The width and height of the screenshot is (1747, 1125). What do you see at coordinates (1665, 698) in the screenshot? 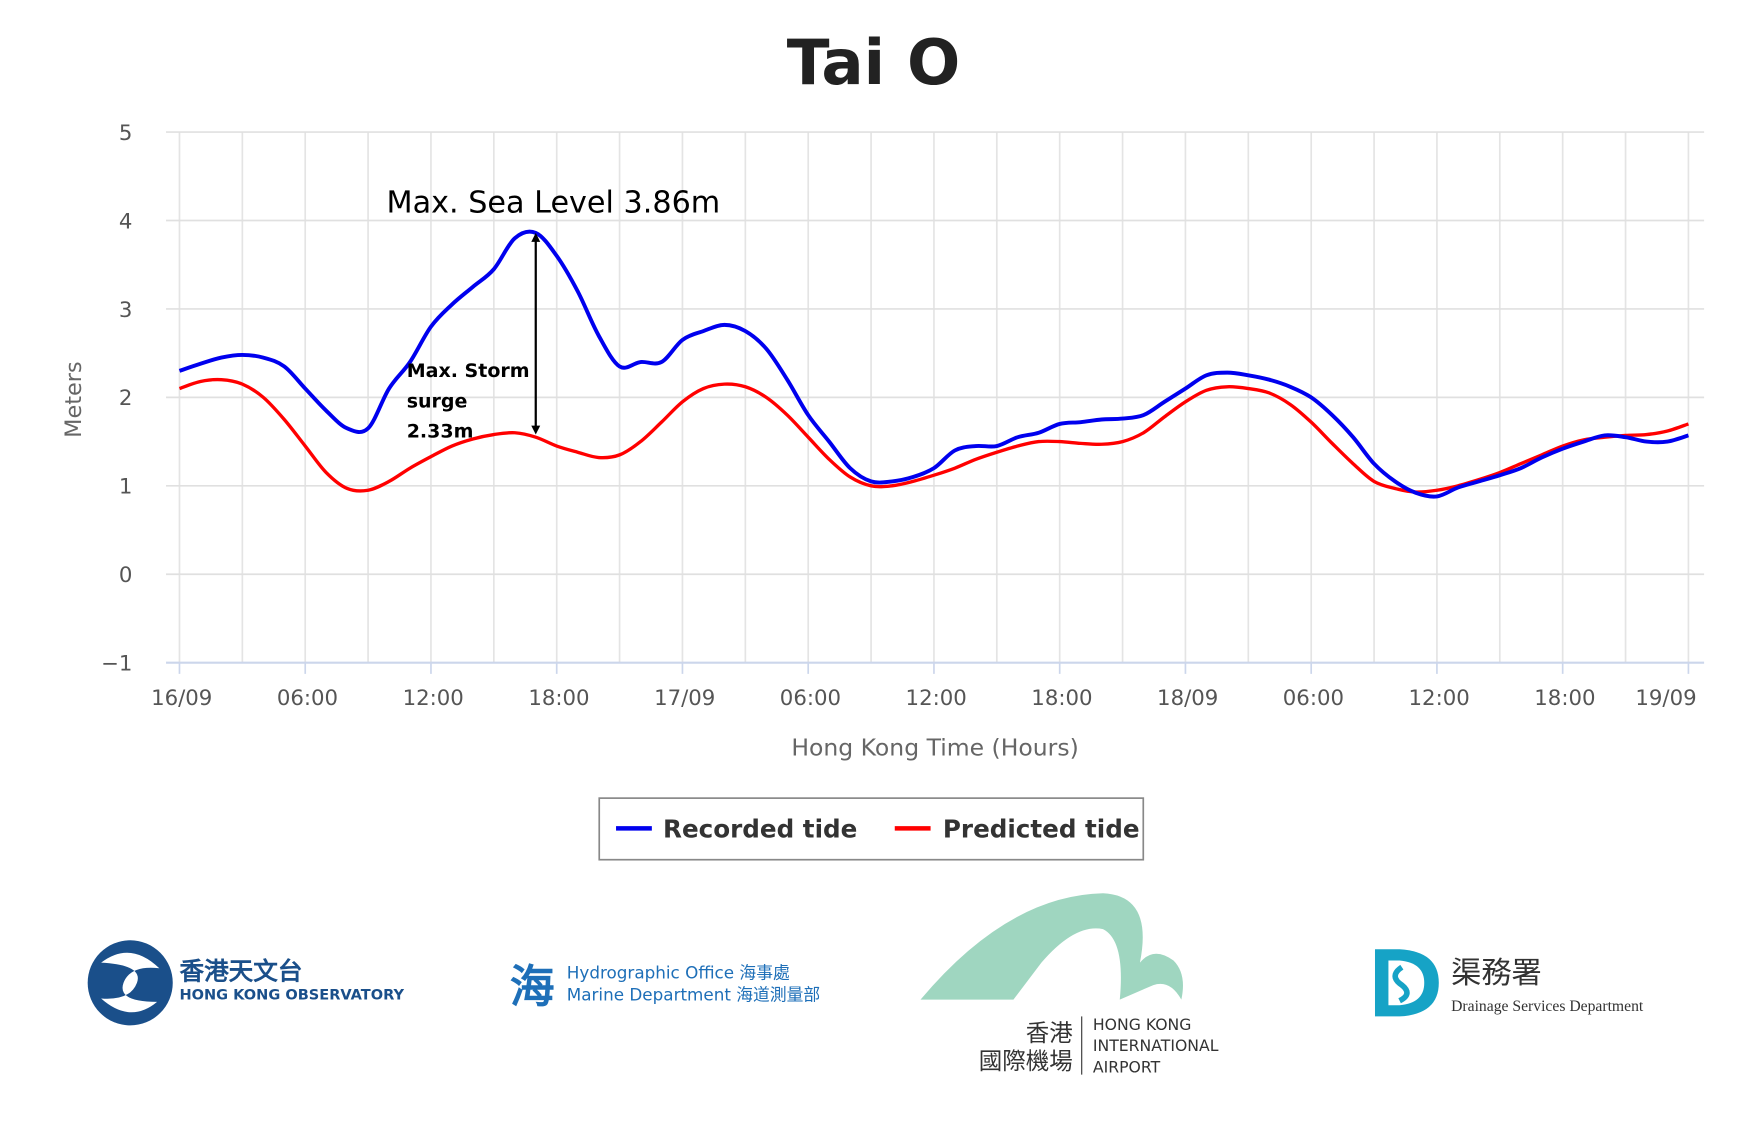
I see `x-tick-label: 19/09` at bounding box center [1665, 698].